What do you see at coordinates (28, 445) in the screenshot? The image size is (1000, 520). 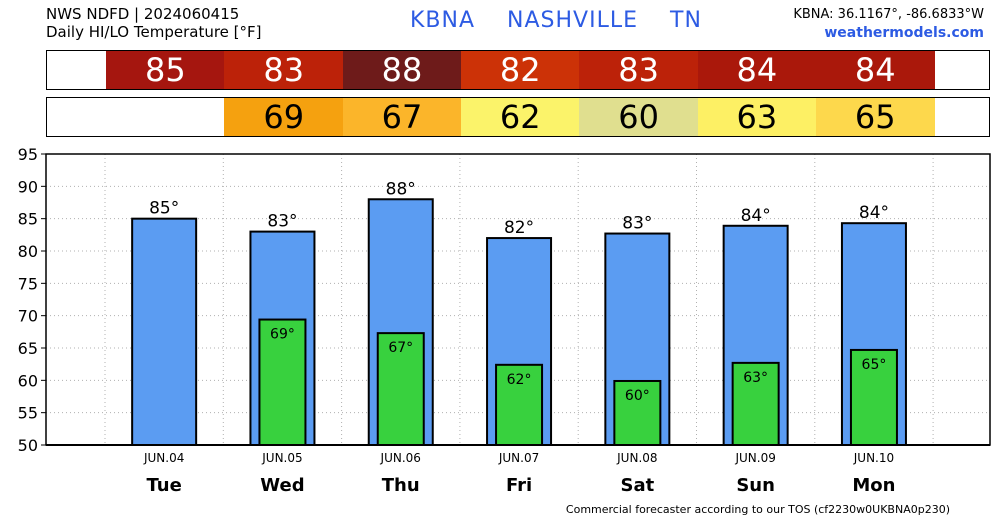 I see `y-tick-label: 50` at bounding box center [28, 445].